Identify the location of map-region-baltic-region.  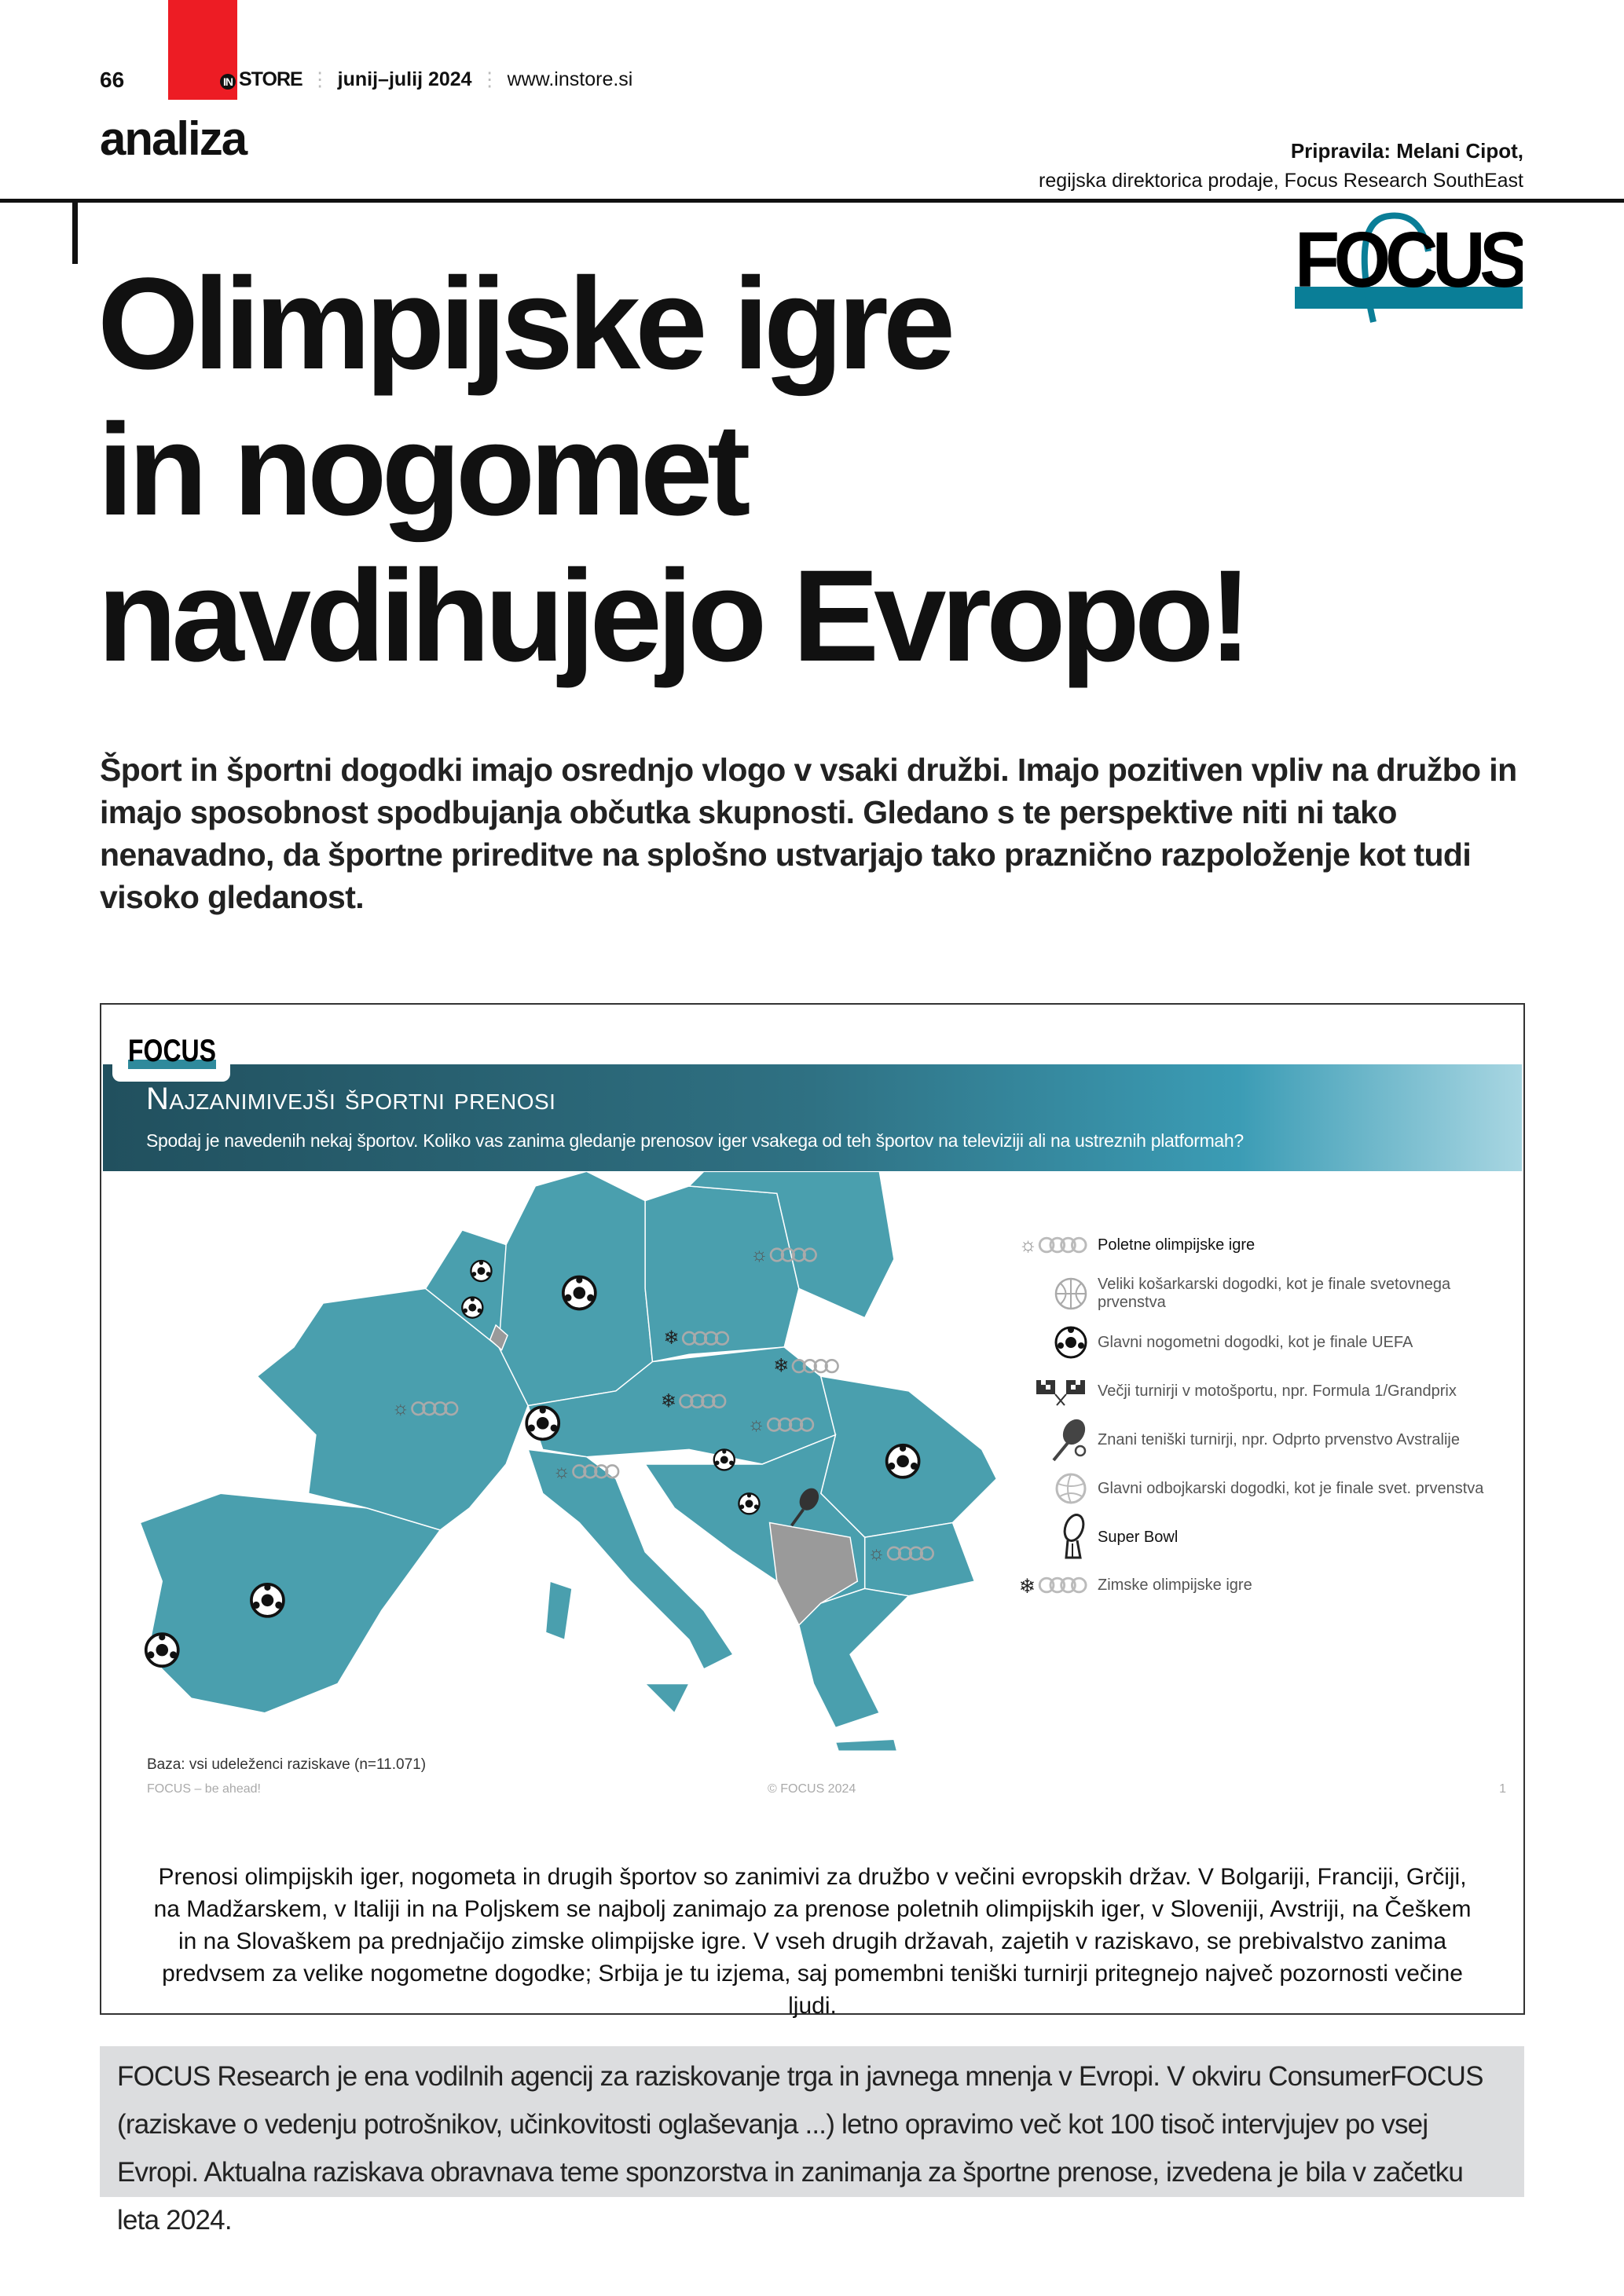
(791, 1245).